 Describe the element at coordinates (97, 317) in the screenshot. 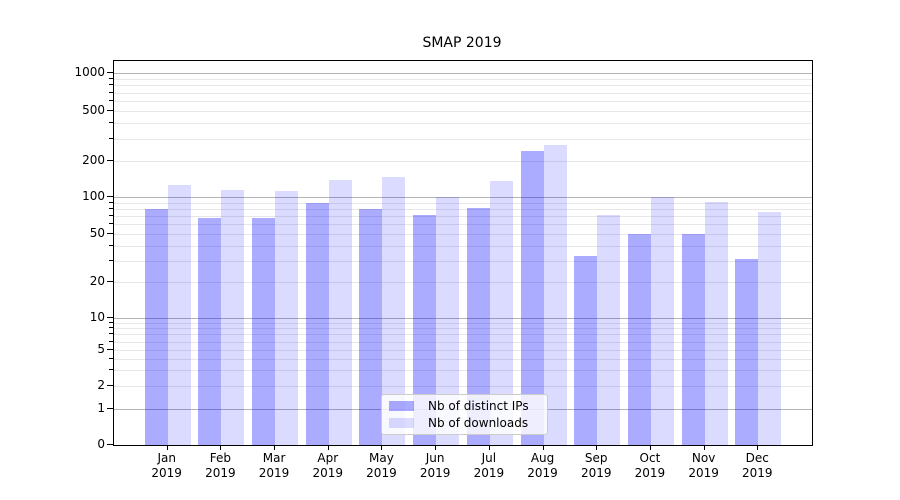

I see `y-tick-label: 10` at that location.